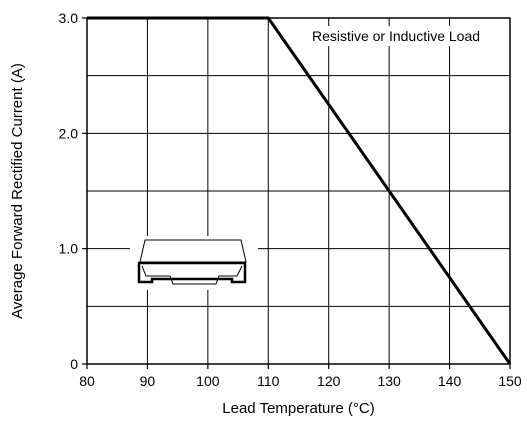 This screenshot has width=527, height=423. Describe the element at coordinates (87, 381) in the screenshot. I see `x-tick-label: 80` at that location.